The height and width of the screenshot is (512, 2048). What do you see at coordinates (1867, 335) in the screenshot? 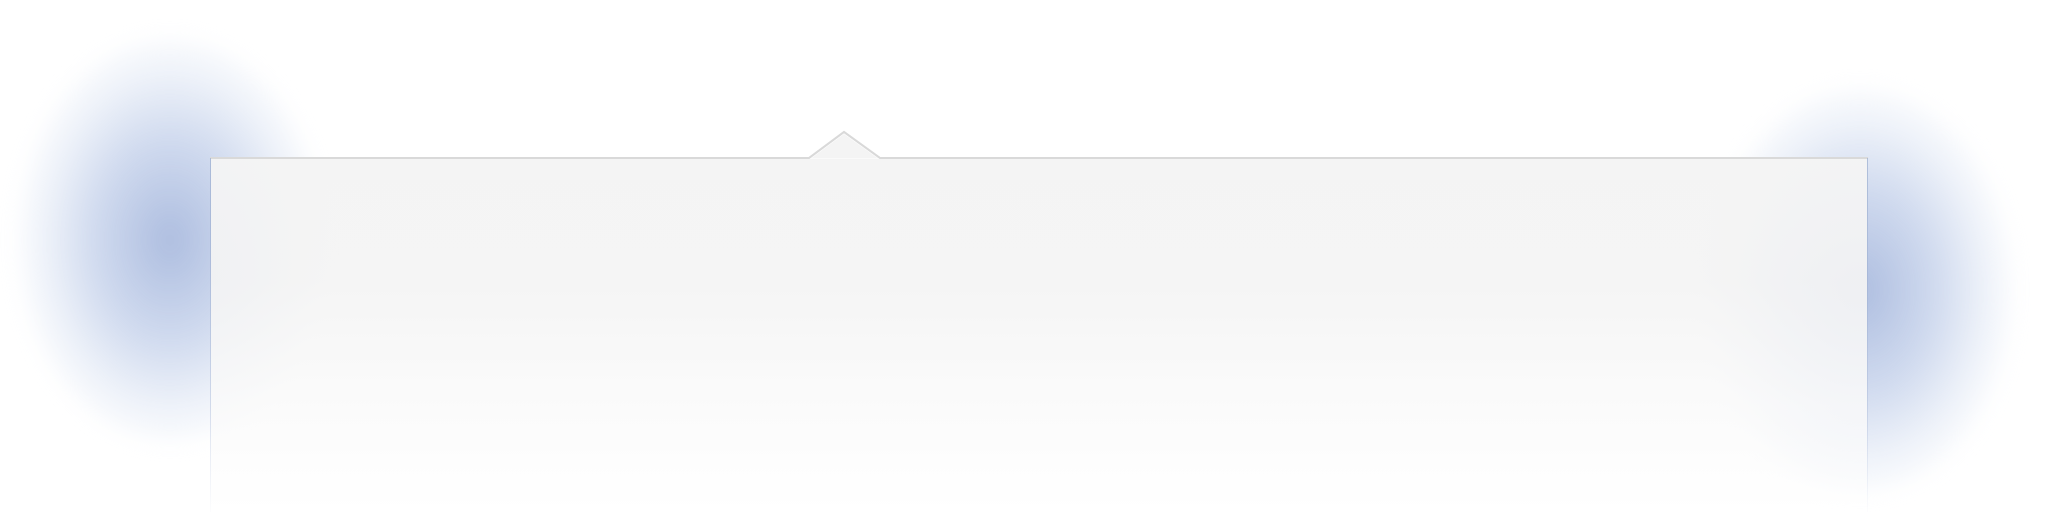
I see `popover-right-border` at bounding box center [1867, 335].